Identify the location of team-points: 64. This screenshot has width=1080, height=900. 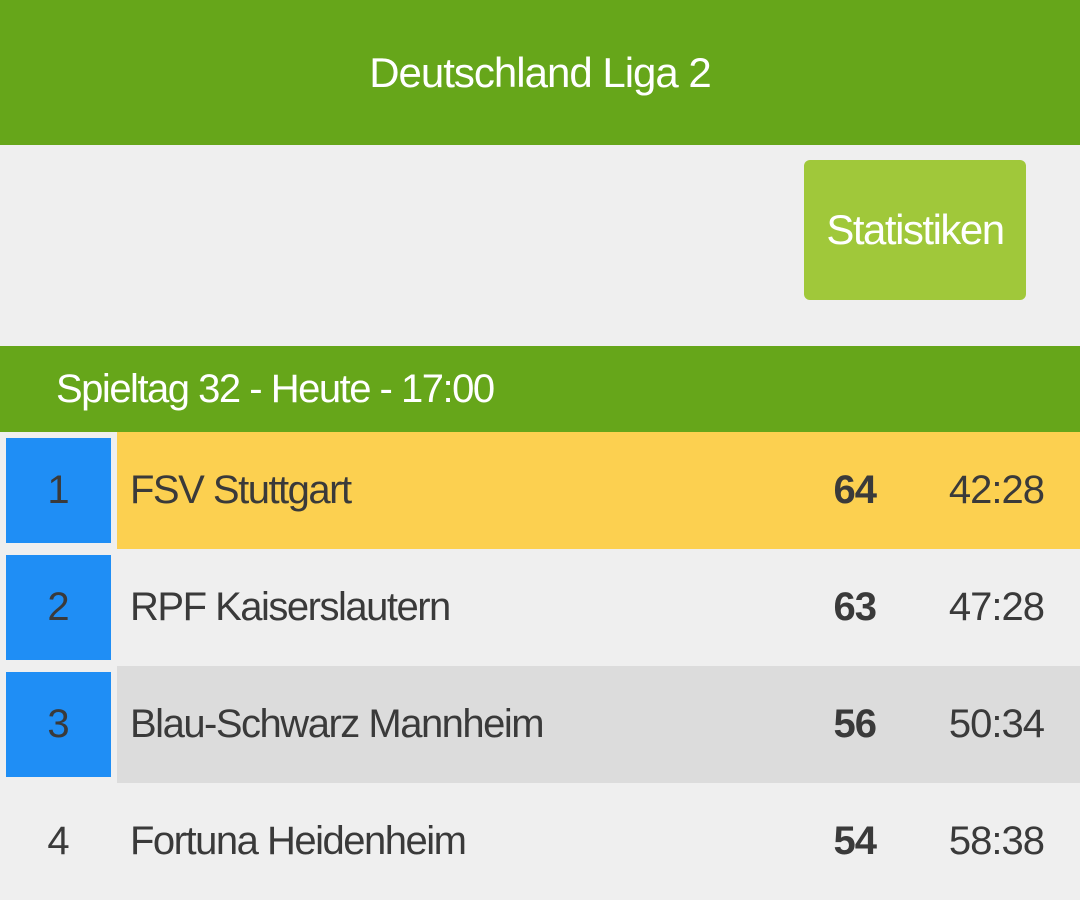
(855, 490).